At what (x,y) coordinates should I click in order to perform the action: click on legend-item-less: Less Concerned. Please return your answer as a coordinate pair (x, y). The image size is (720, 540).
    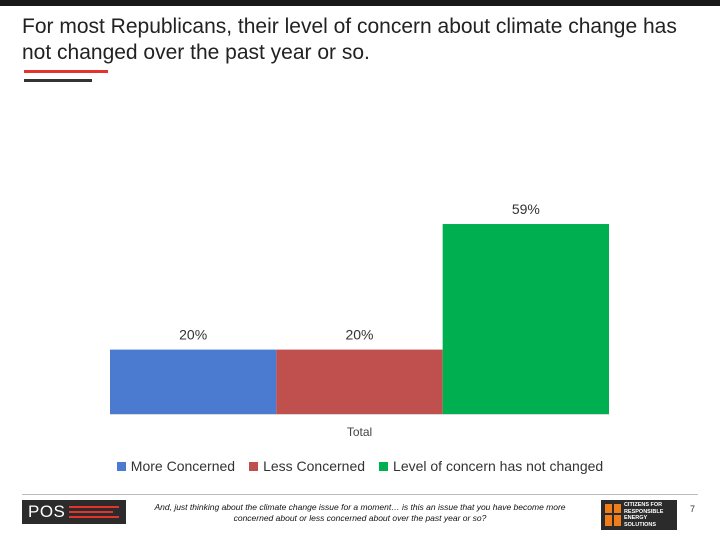
    Looking at the image, I should click on (307, 466).